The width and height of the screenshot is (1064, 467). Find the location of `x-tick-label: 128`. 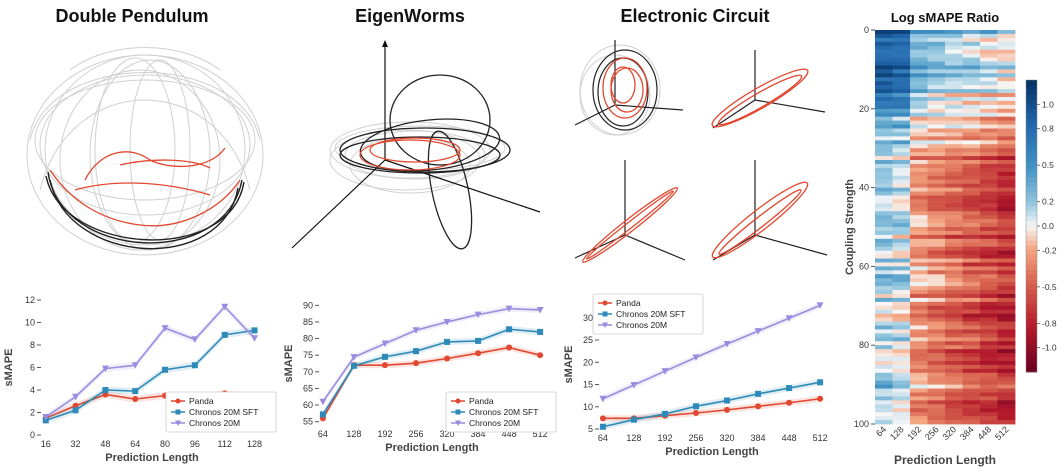

x-tick-label: 128 is located at coordinates (633, 438).